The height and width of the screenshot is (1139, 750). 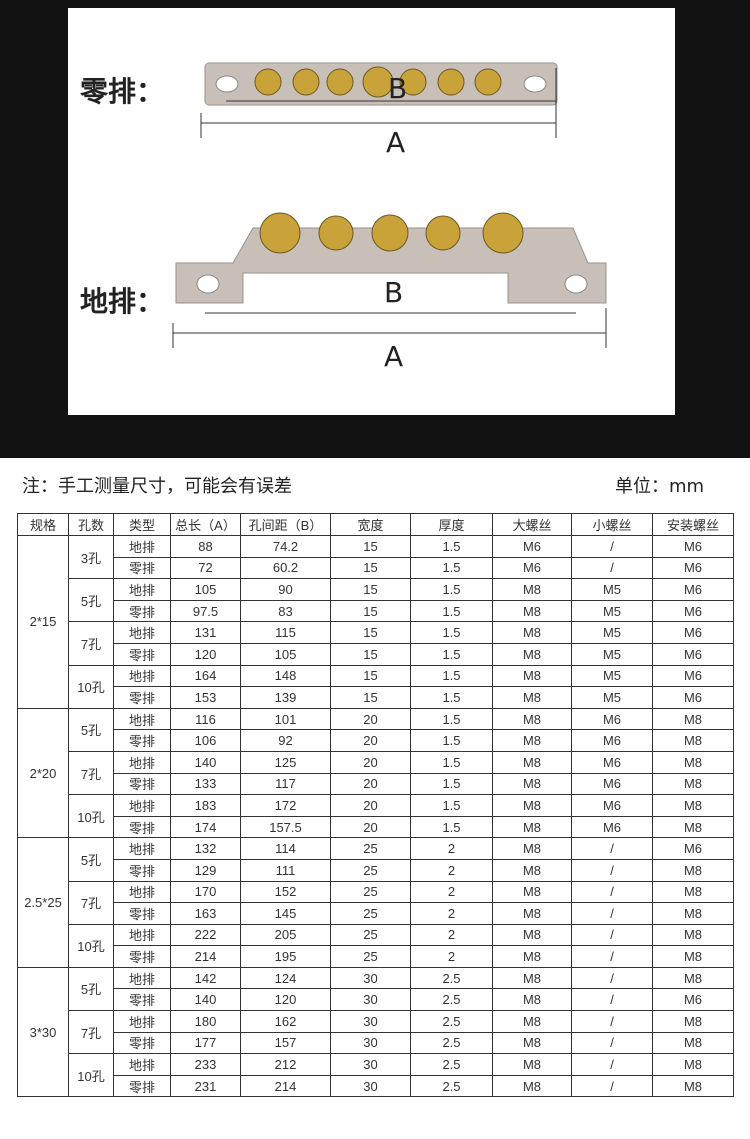 What do you see at coordinates (396, 142) in the screenshot?
I see `dim-a-neutral: A` at bounding box center [396, 142].